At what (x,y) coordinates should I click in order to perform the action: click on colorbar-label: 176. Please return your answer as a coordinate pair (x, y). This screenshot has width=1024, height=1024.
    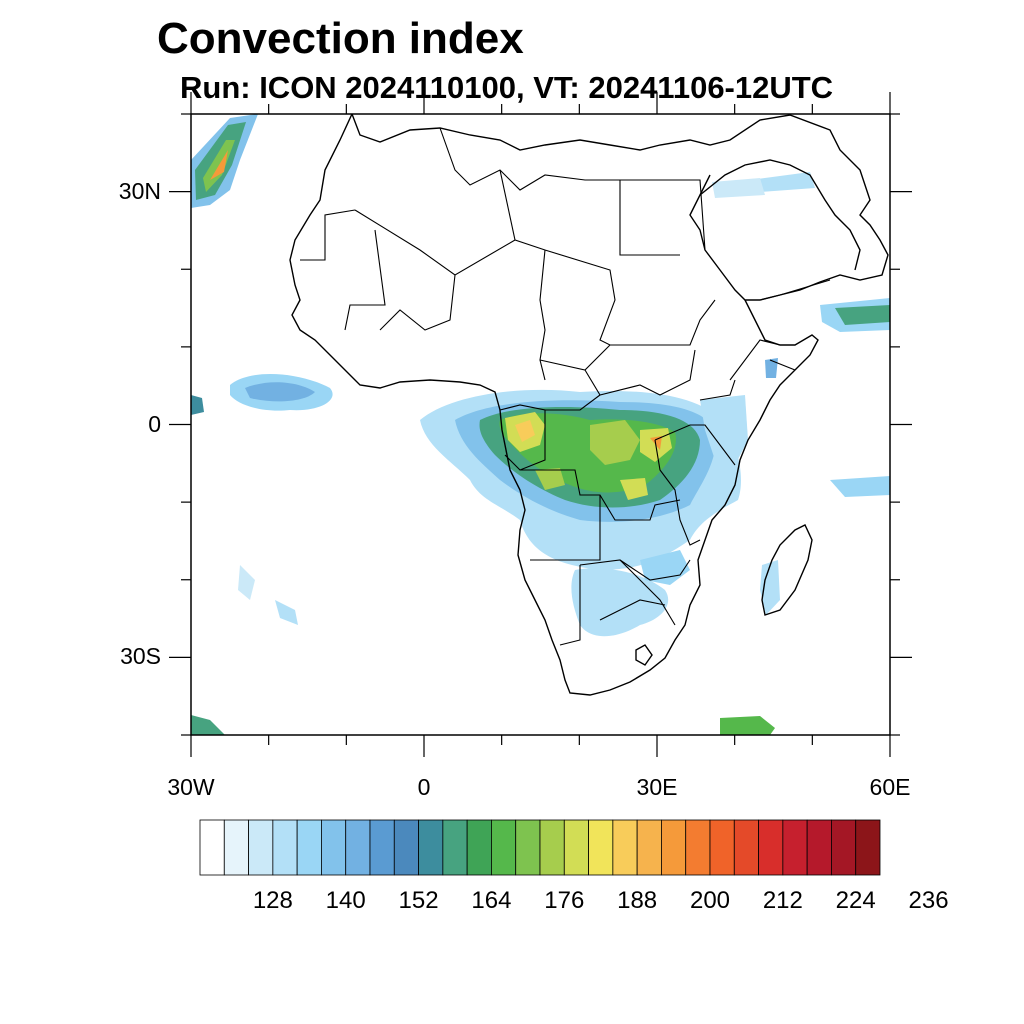
    Looking at the image, I should click on (564, 900).